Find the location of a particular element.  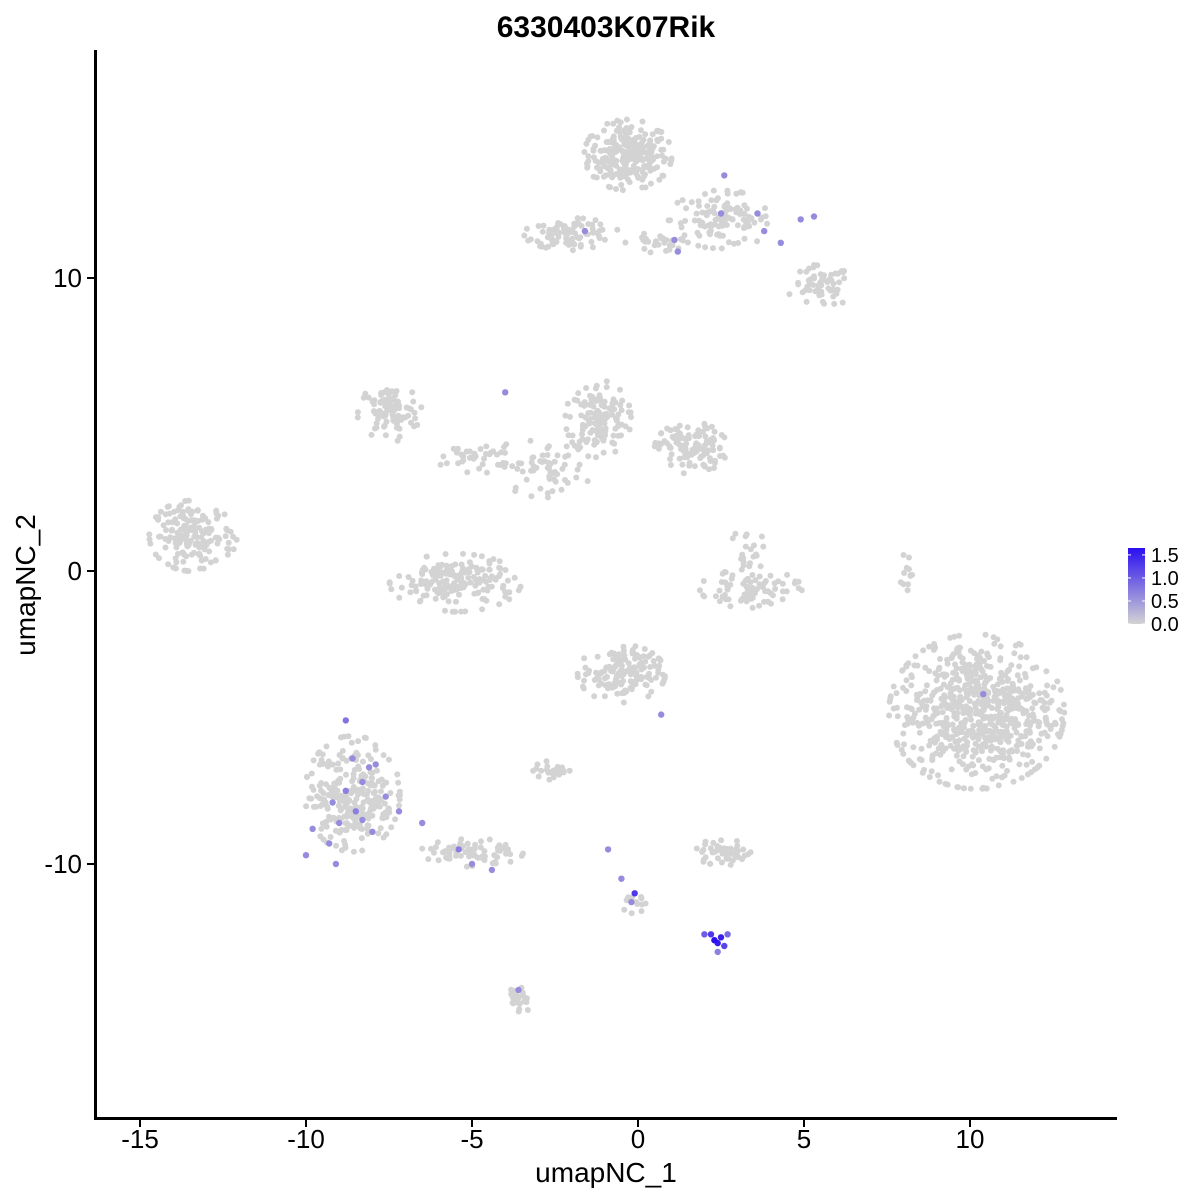

x-tick-label: 5 is located at coordinates (804, 1139).